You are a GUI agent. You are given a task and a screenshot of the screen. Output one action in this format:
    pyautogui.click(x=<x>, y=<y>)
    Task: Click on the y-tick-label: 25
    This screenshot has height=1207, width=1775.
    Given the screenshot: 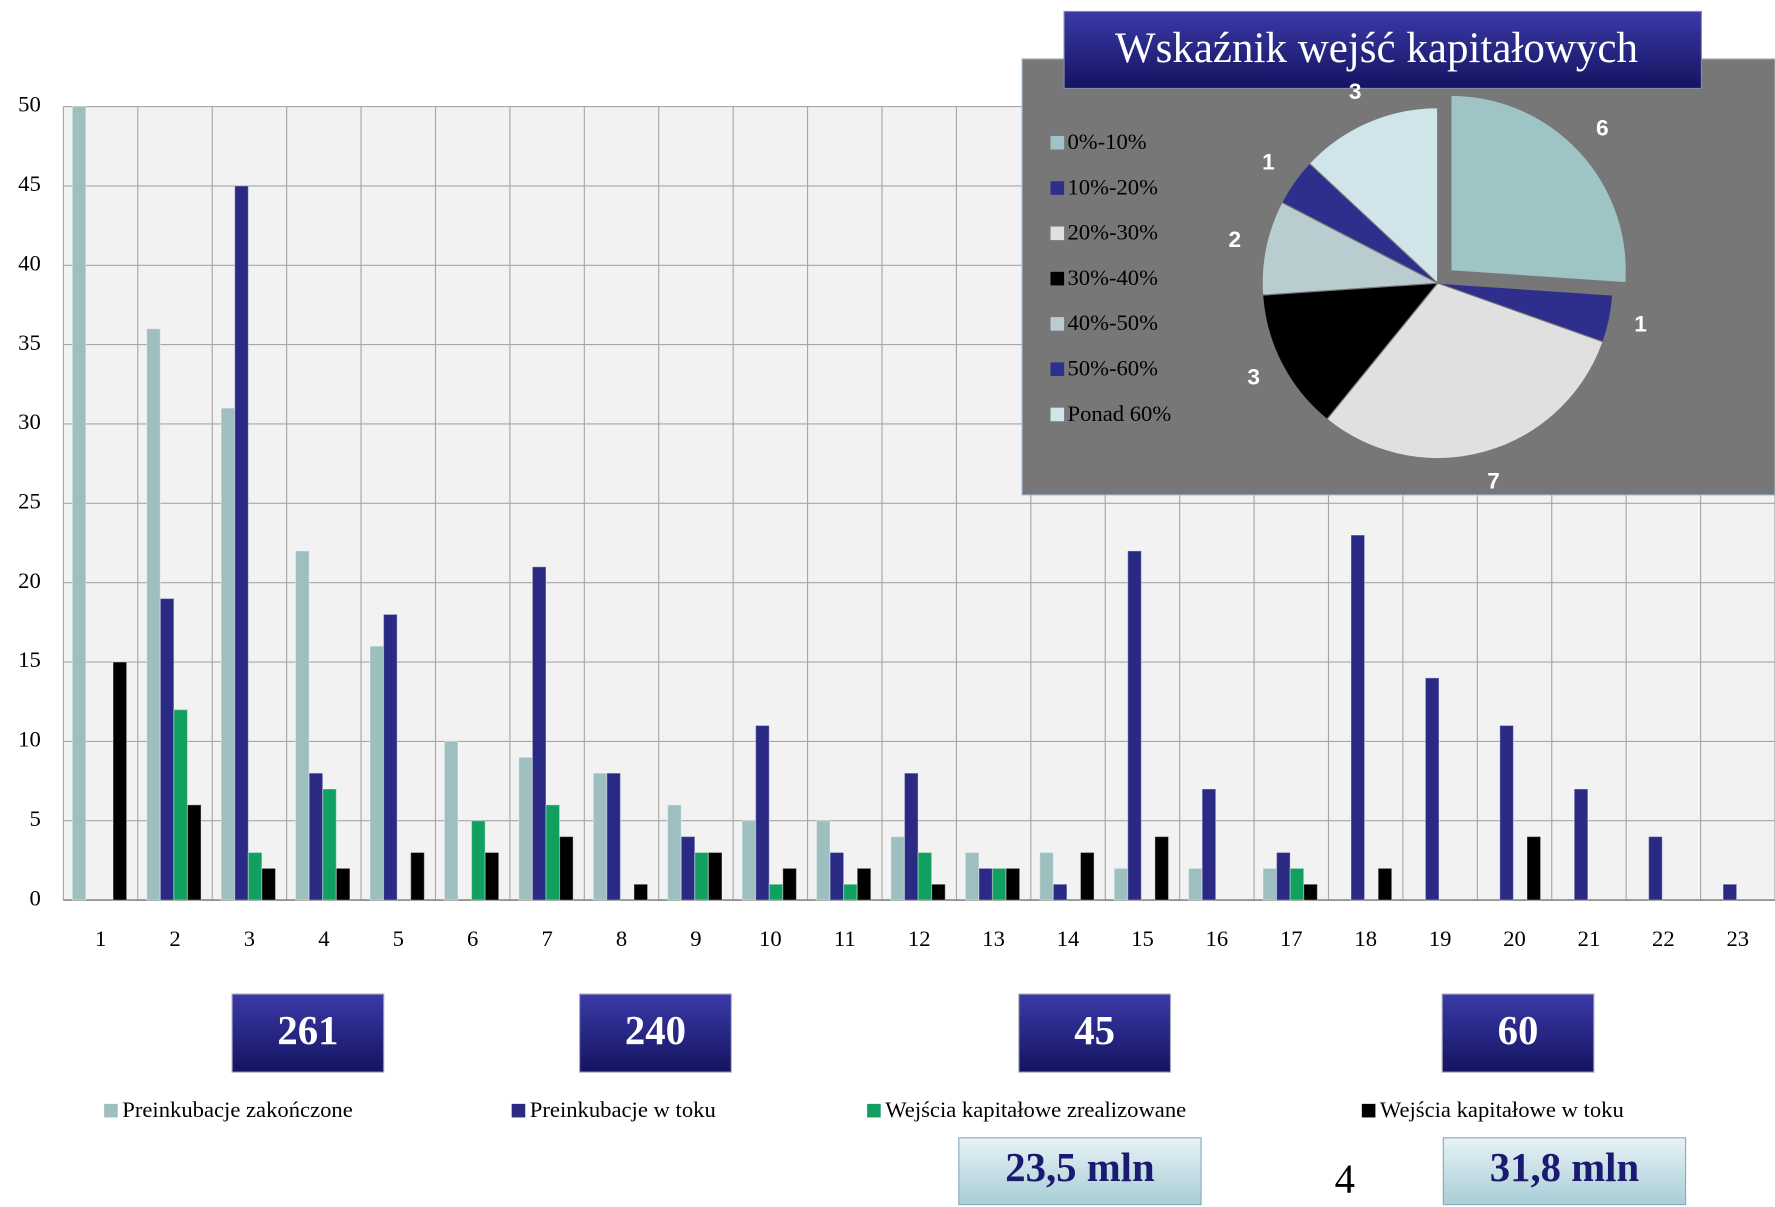 What is the action you would take?
    pyautogui.click(x=29, y=501)
    